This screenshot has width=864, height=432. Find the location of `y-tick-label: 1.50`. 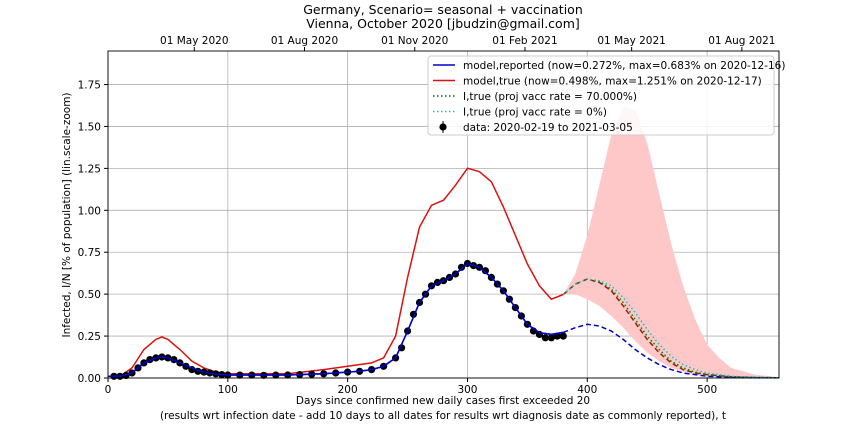

y-tick-label: 1.50 is located at coordinates (89, 127).